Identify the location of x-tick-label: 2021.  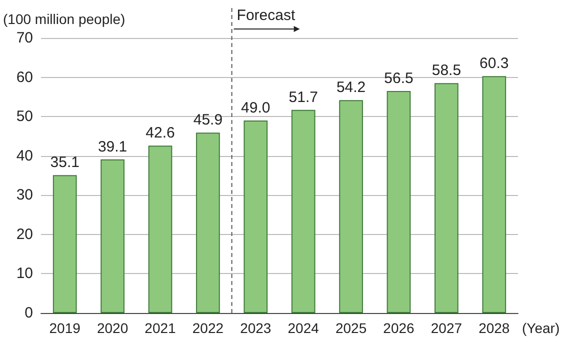
(160, 328).